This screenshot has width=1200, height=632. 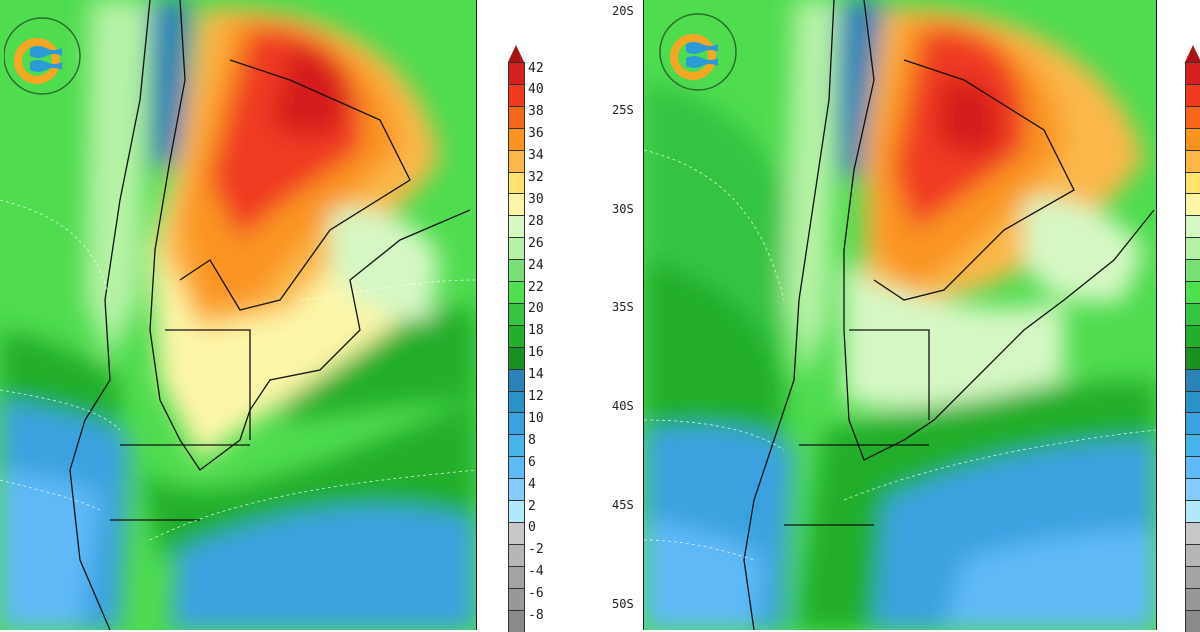 What do you see at coordinates (536, 593) in the screenshot?
I see `colorbar-label: -6` at bounding box center [536, 593].